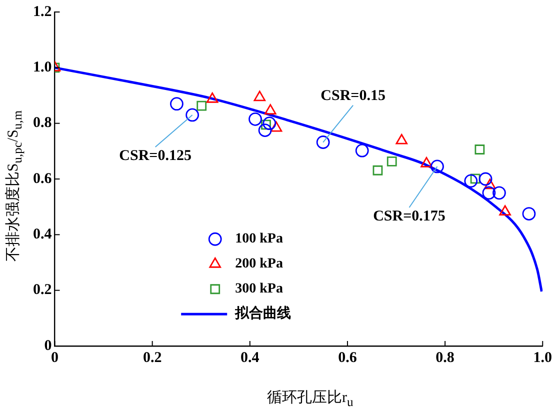  What do you see at coordinates (42, 178) in the screenshot?
I see `y-tick-label: 0.6` at bounding box center [42, 178].